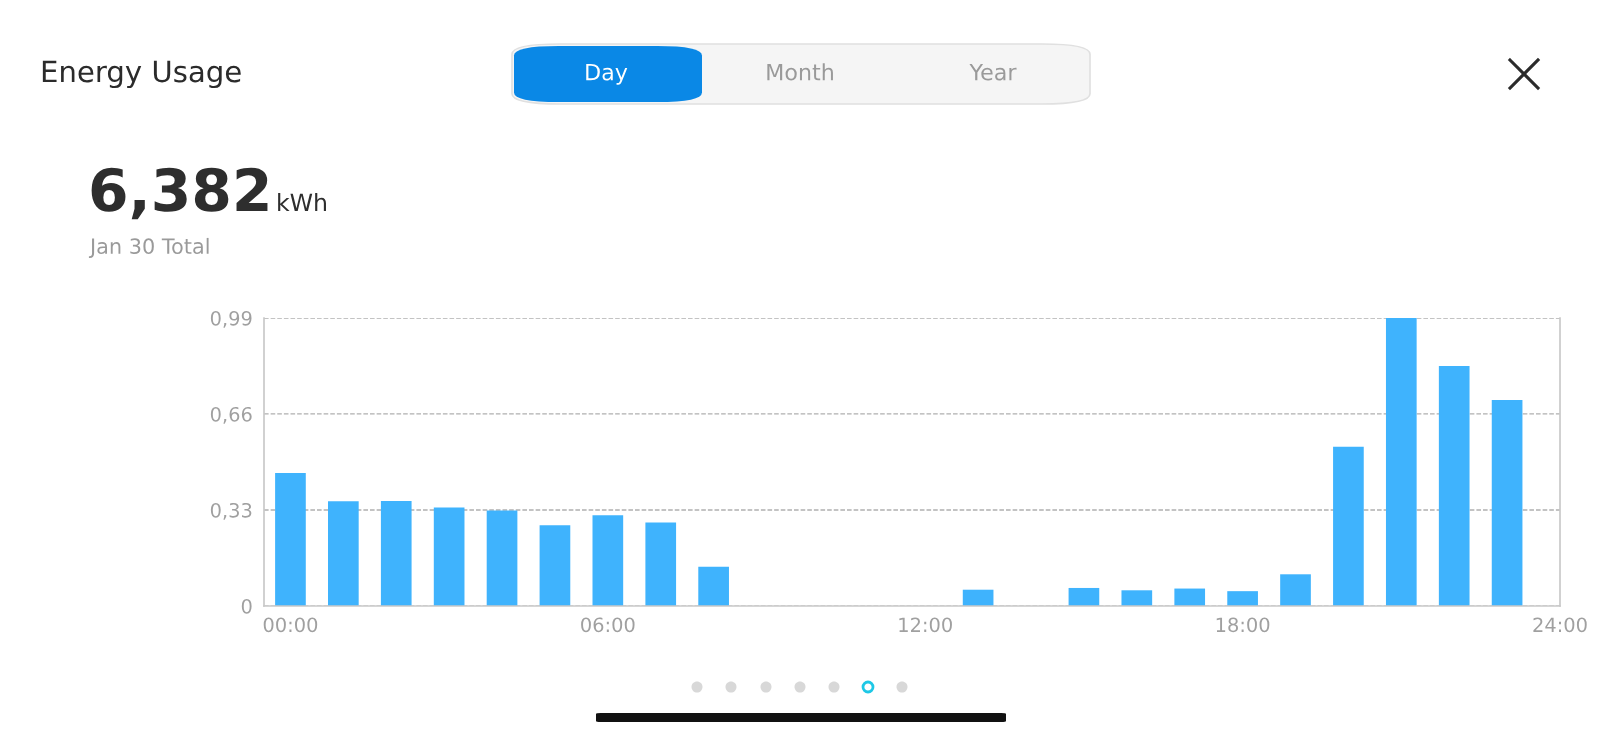 Image resolution: width=1600 pixels, height=739 pixels. What do you see at coordinates (290, 625) in the screenshot?
I see `x-tick-label: 00:00` at bounding box center [290, 625].